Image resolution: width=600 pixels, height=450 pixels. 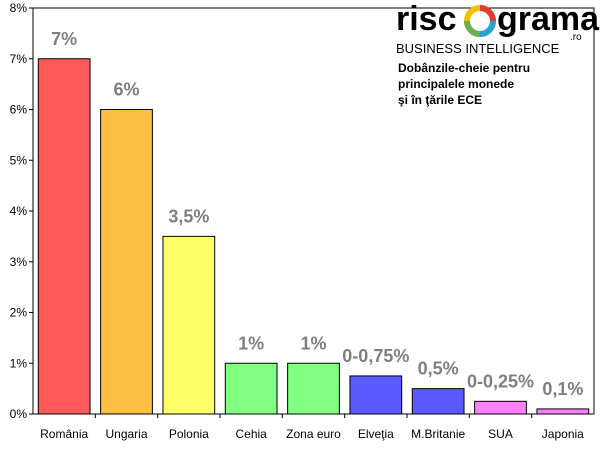 I want to click on y-tick-label: 3%, so click(x=19, y=262).